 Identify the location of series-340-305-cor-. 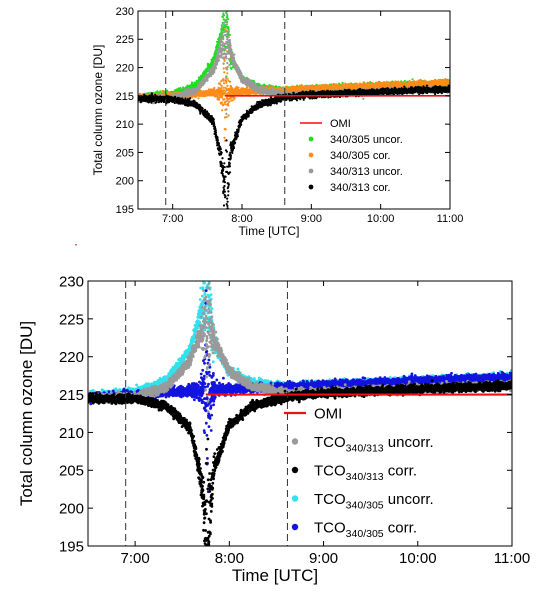
(294, 85).